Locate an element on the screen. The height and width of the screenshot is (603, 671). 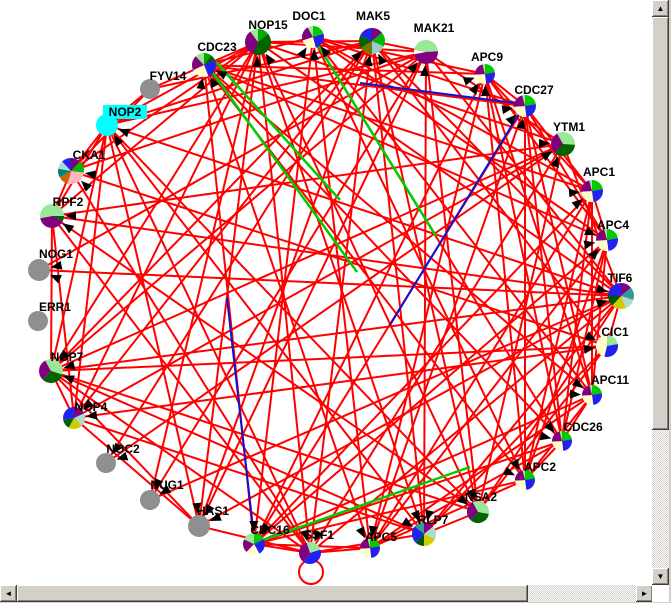
node-CDC27 is located at coordinates (525, 106).